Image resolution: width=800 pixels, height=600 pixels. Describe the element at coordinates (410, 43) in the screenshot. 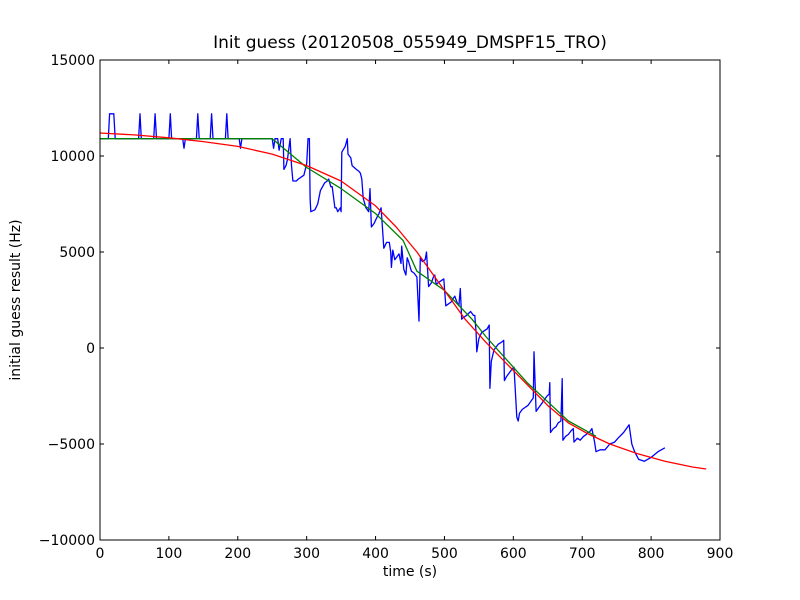

I see `chart-title: Init guess (20120508_055949_DMSPF15_TRO)` at that location.